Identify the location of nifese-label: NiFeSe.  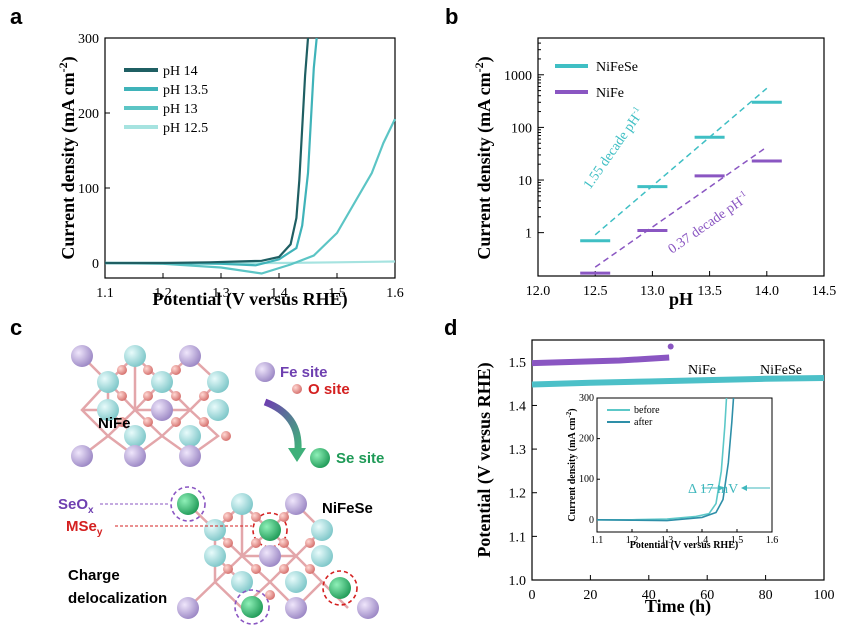
(347, 508).